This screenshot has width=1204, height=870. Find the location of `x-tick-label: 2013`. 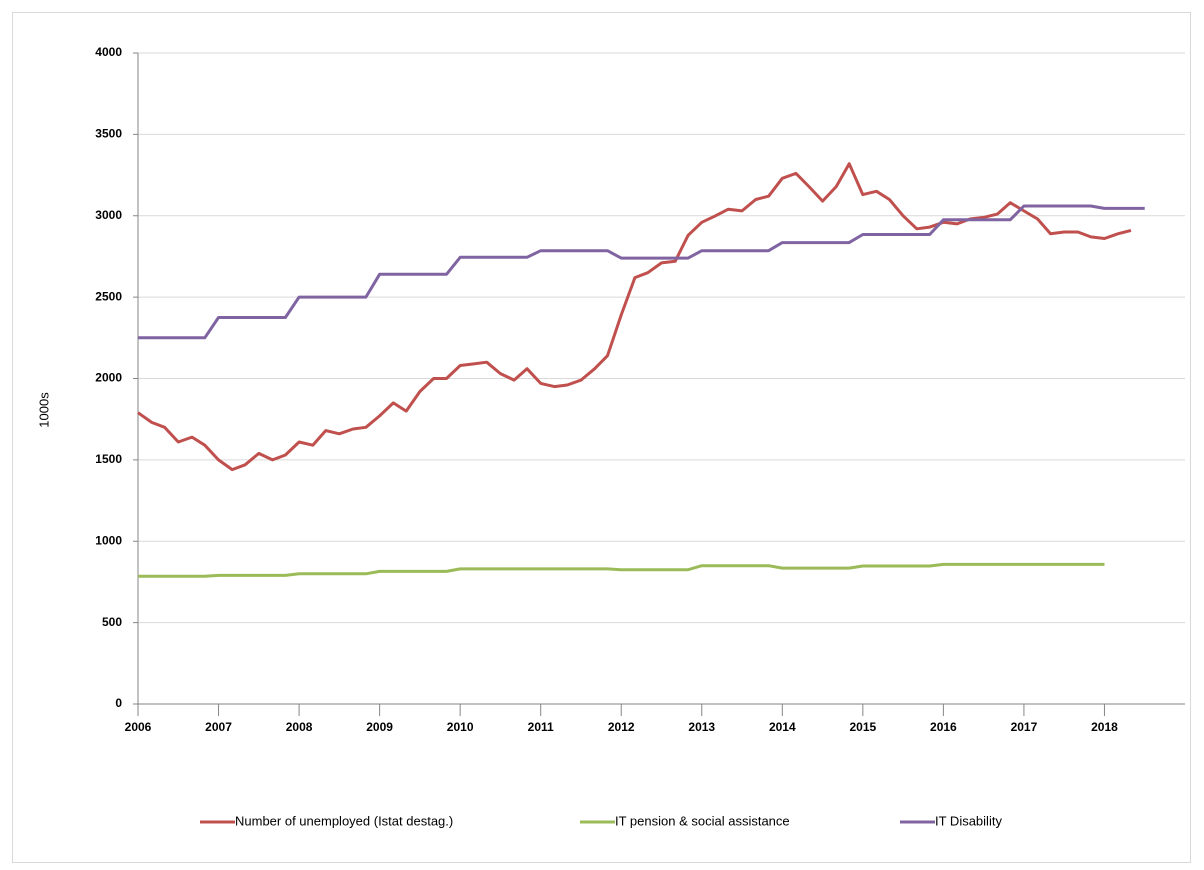

x-tick-label: 2013 is located at coordinates (701, 727).